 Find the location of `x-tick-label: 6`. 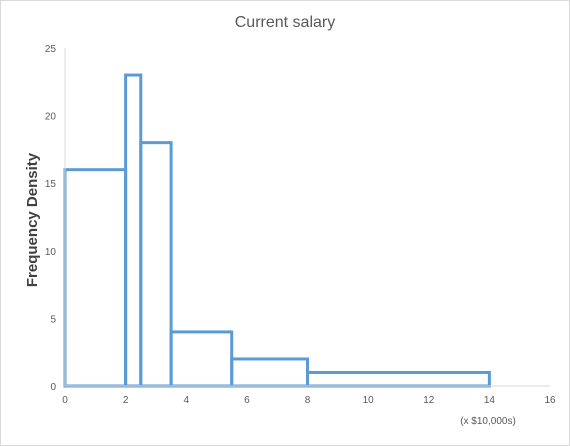

x-tick-label: 6 is located at coordinates (247, 400).